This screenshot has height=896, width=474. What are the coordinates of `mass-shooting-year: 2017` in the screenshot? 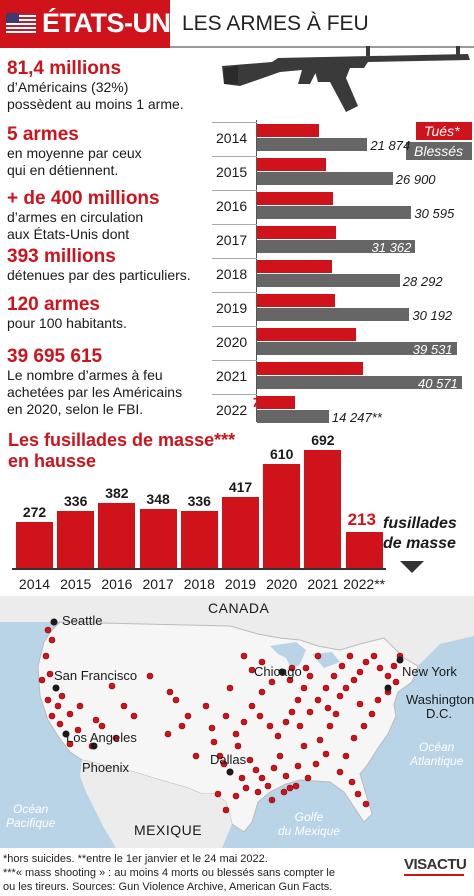 It's located at (158, 584).